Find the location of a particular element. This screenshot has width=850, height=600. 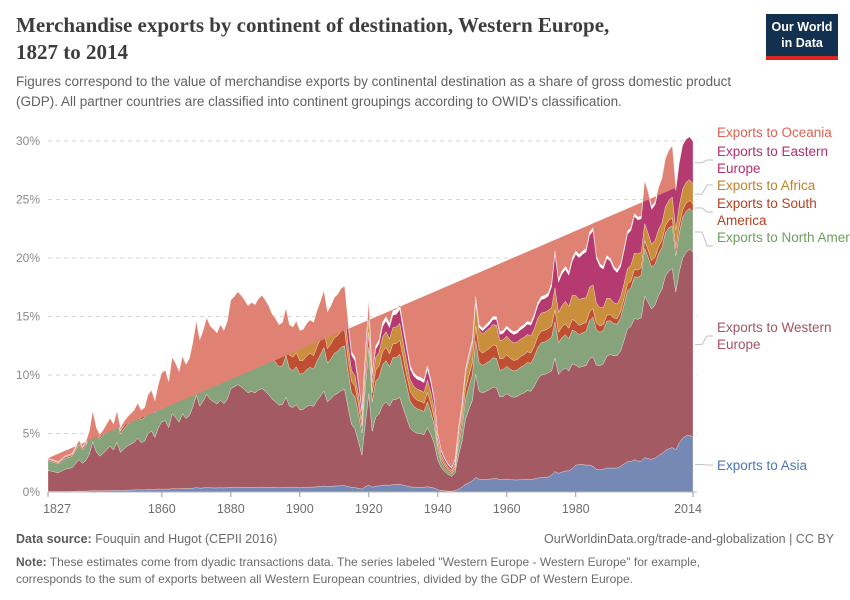

legend-connector-exports-to-africa is located at coordinates (704, 189).